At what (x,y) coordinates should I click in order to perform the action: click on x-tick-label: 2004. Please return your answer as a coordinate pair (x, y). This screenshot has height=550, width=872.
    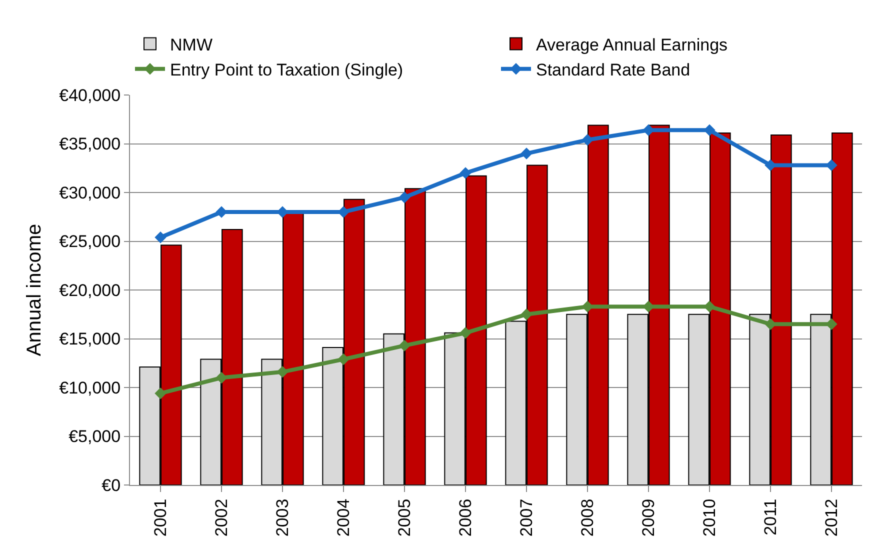
    Looking at the image, I should click on (344, 517).